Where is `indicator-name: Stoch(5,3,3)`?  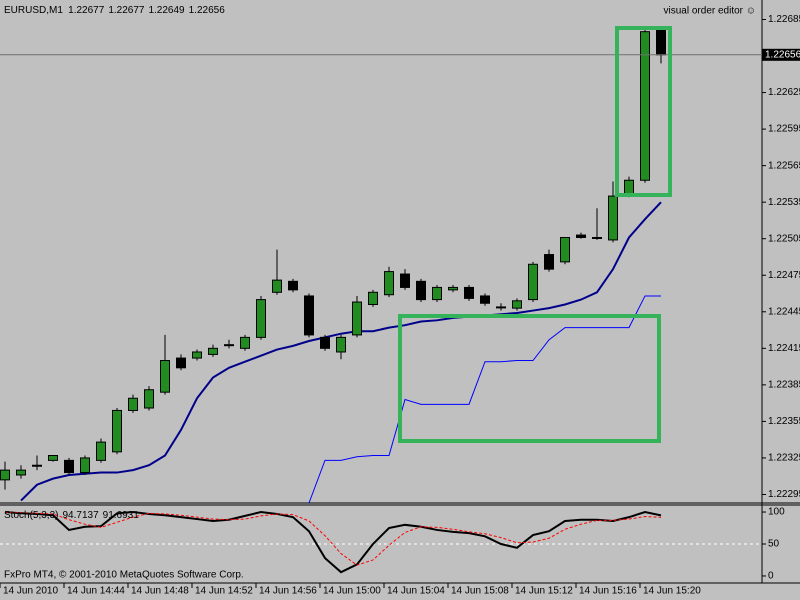 indicator-name: Stoch(5,3,3) is located at coordinates (31, 515).